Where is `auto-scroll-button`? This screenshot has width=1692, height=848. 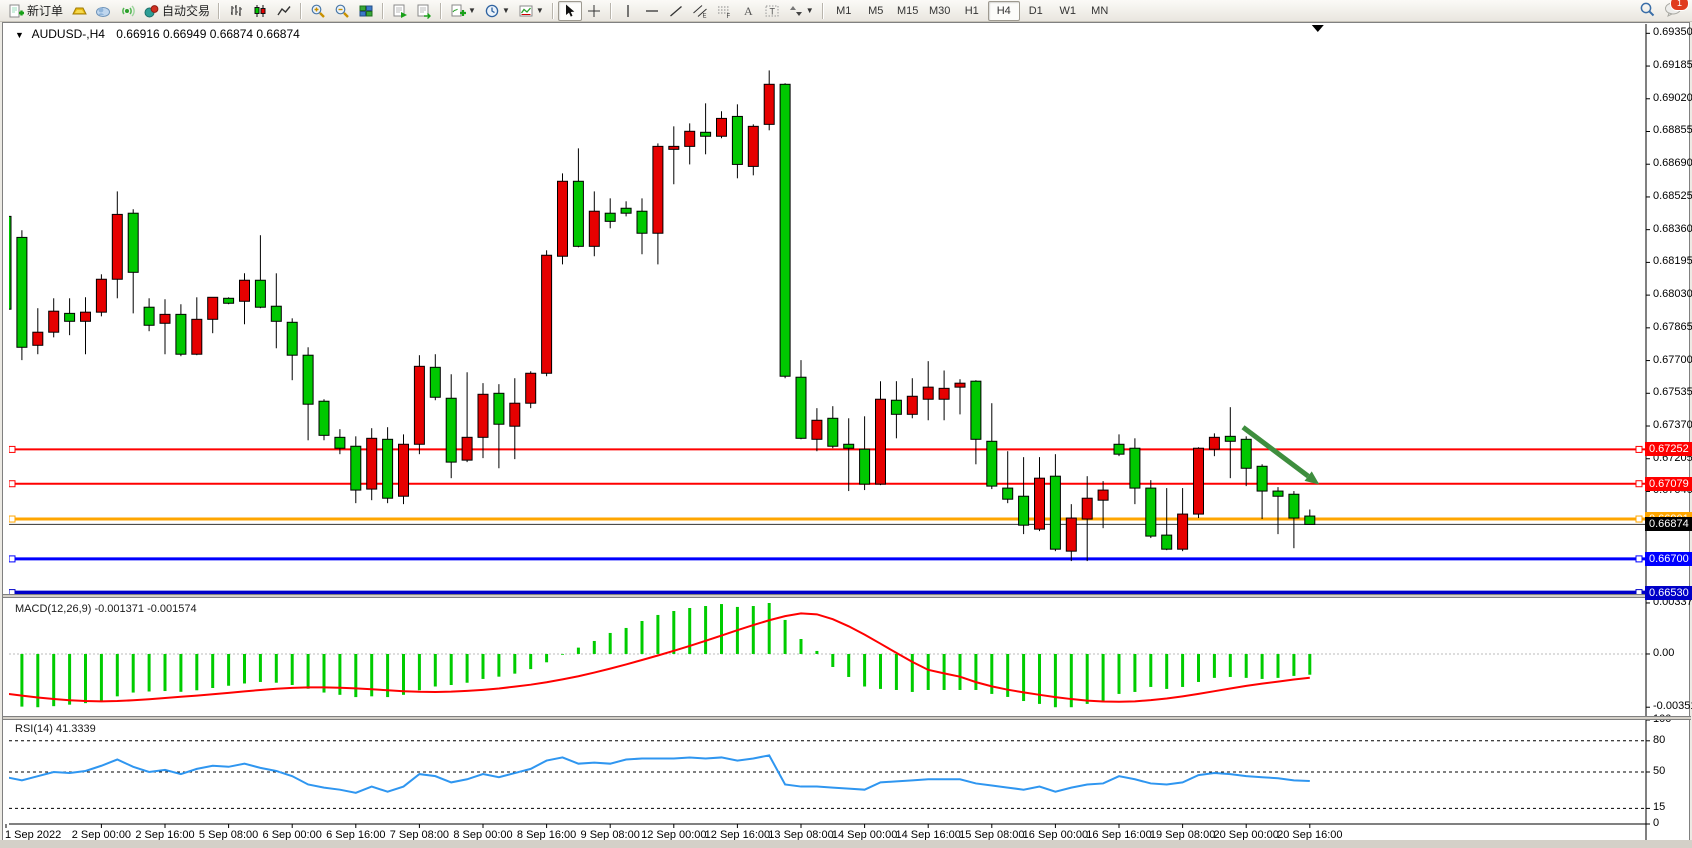 auto-scroll-button is located at coordinates (400, 11).